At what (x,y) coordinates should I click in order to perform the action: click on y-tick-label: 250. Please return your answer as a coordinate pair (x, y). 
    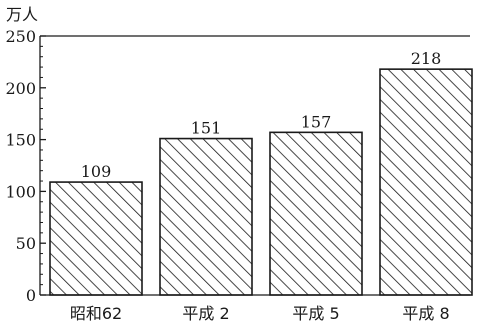
    Looking at the image, I should click on (20, 36).